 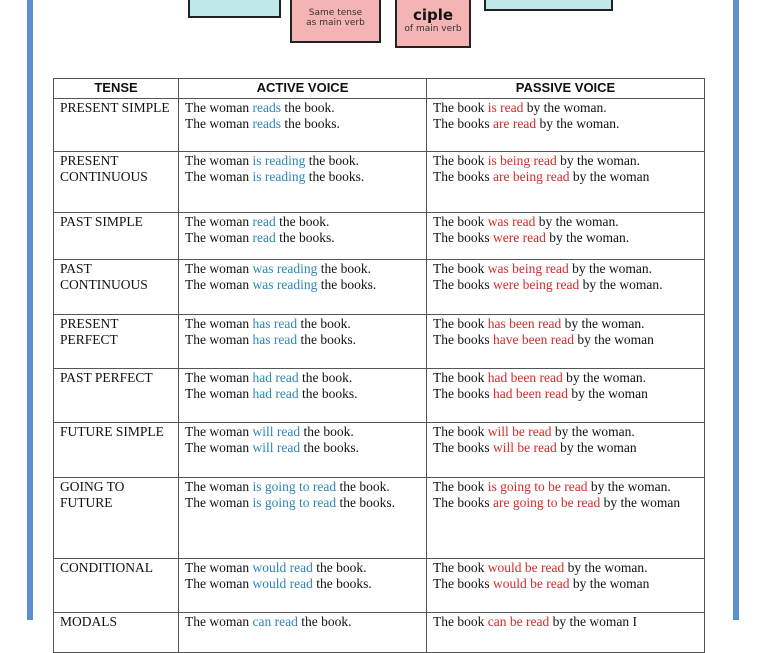 I want to click on verb-phrase: is going to read, so click(x=294, y=486).